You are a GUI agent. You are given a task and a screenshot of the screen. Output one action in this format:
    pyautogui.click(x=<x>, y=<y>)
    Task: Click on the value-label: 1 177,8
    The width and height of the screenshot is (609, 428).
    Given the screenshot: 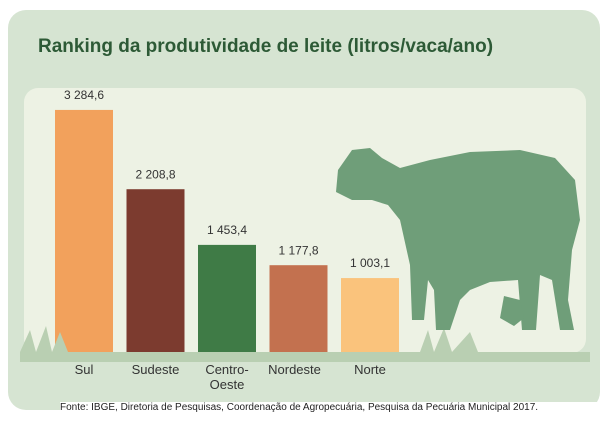 What is the action you would take?
    pyautogui.click(x=298, y=250)
    